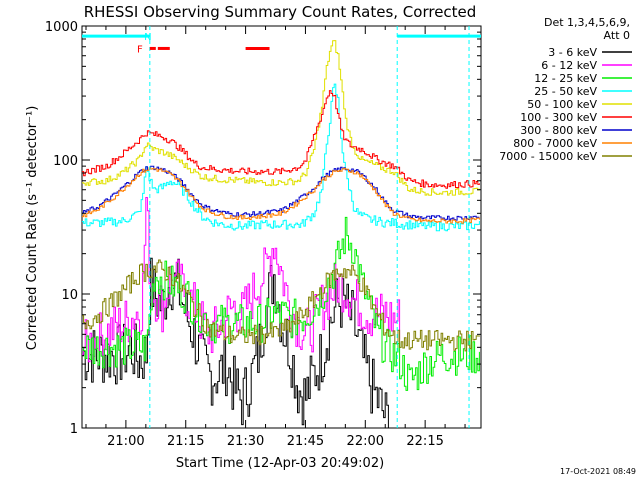  Describe the element at coordinates (65, 161) in the screenshot. I see `y-tick-label: 100` at that location.